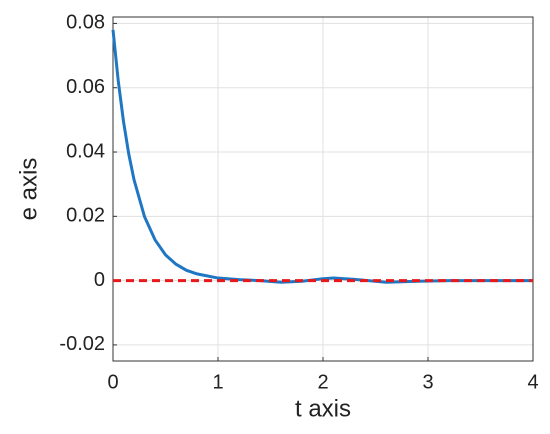  I want to click on y-tick-label: 0, so click(99, 280).